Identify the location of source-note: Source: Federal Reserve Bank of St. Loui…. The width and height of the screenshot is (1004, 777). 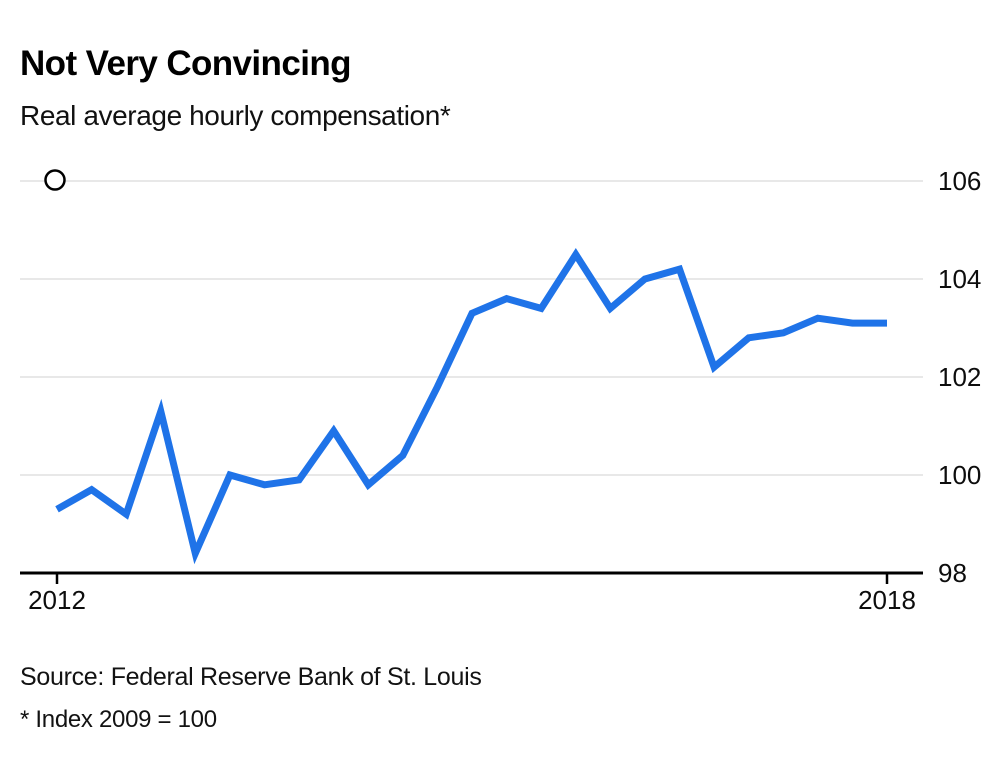
(251, 677).